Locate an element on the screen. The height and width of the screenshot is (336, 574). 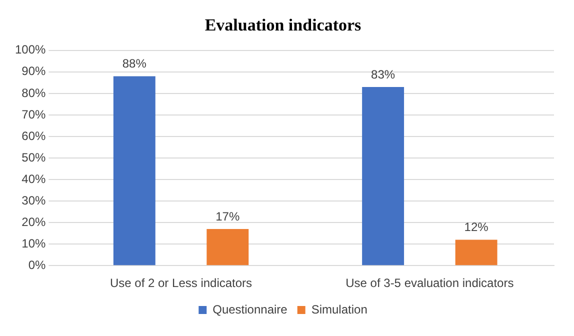
legend-label: Simulation is located at coordinates (339, 309).